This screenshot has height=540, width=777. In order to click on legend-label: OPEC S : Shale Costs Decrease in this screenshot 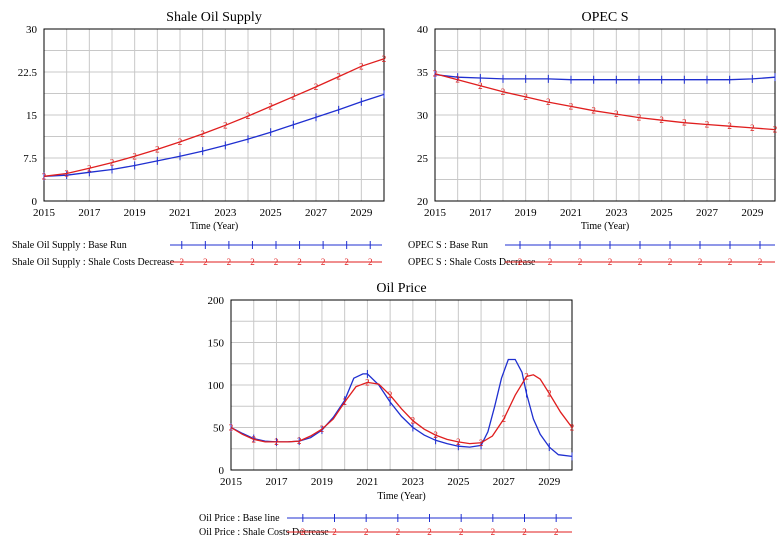, I will do `click(472, 262)`.